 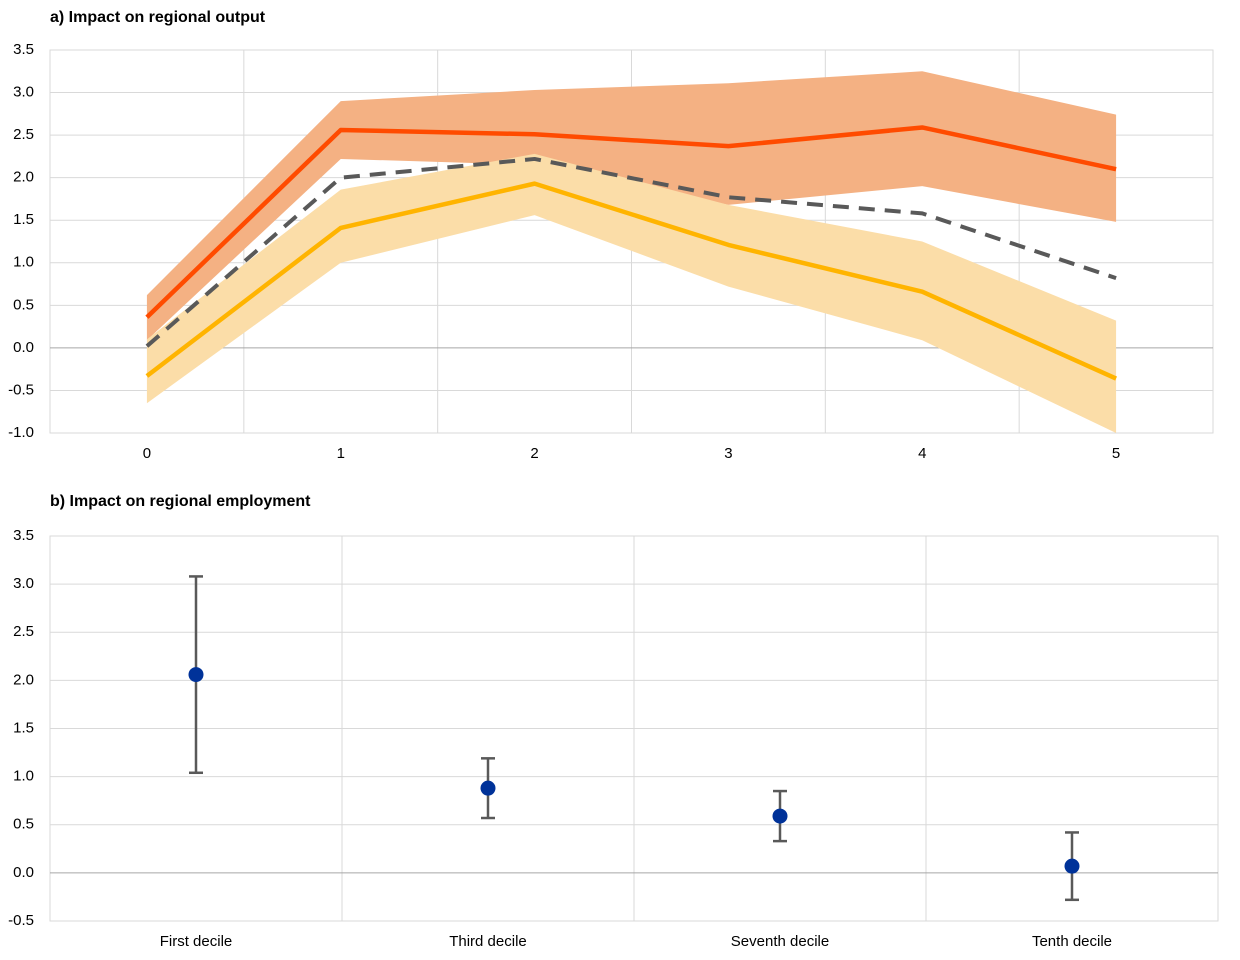 What do you see at coordinates (341, 453) in the screenshot?
I see `x-tick-label: 1` at bounding box center [341, 453].